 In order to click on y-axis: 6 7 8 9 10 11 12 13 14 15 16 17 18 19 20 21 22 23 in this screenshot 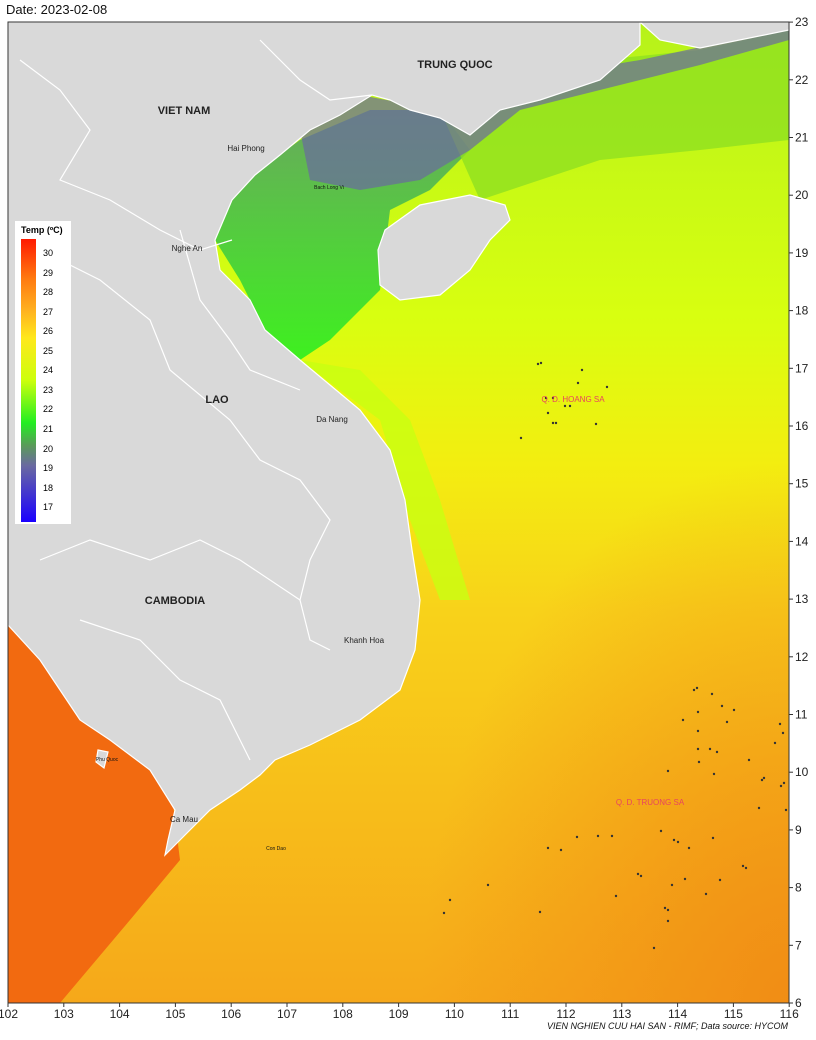, I will do `click(799, 512)`.